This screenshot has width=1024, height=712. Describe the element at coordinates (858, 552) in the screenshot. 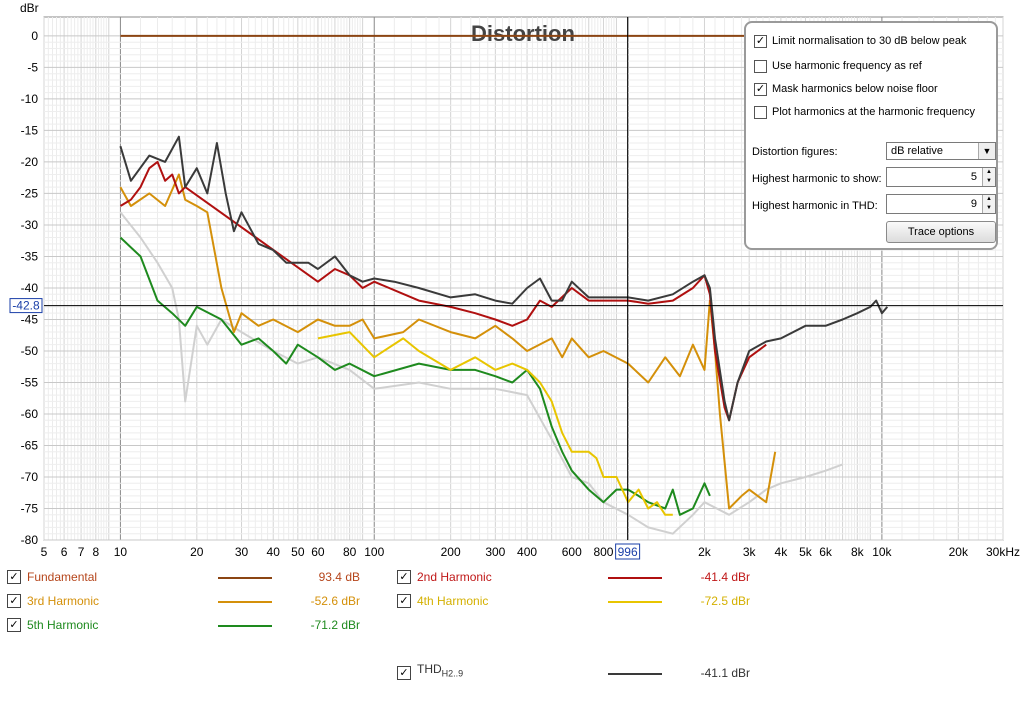

I see `x-tick-label: 8k` at that location.